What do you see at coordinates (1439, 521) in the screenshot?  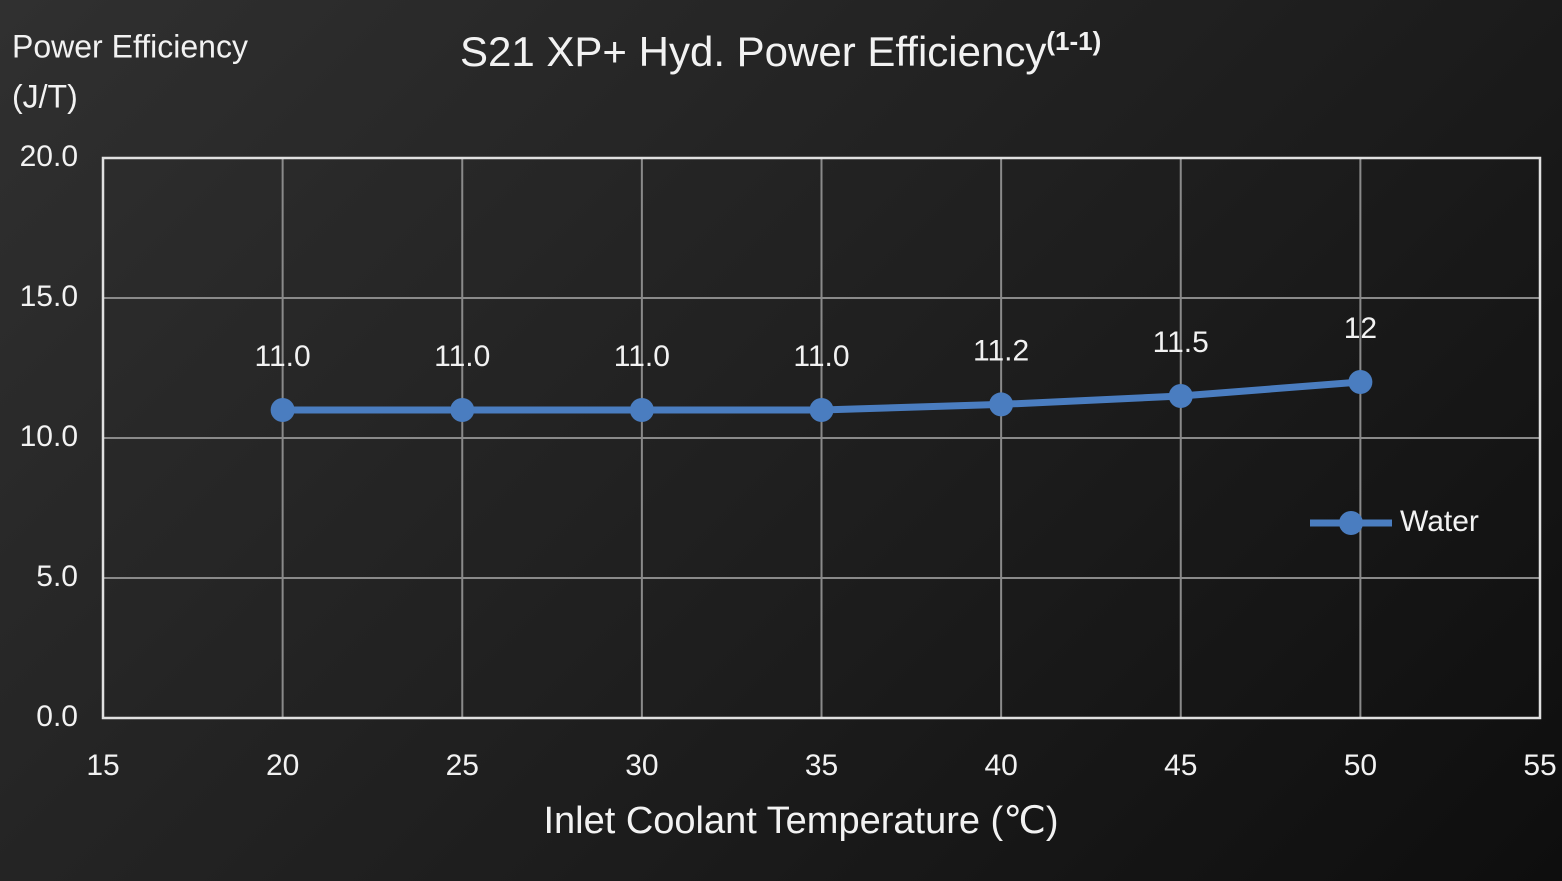 I see `legend-label: Water` at bounding box center [1439, 521].